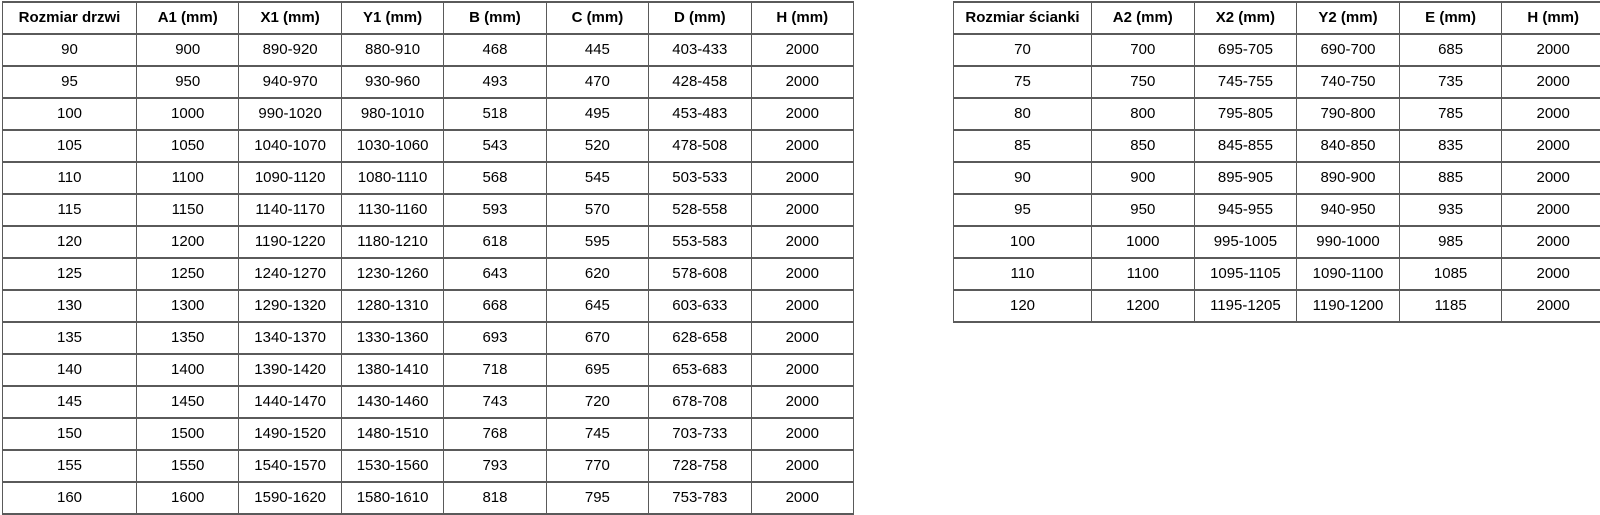 This screenshot has width=1600, height=515. I want to click on table-cell: 470, so click(597, 82).